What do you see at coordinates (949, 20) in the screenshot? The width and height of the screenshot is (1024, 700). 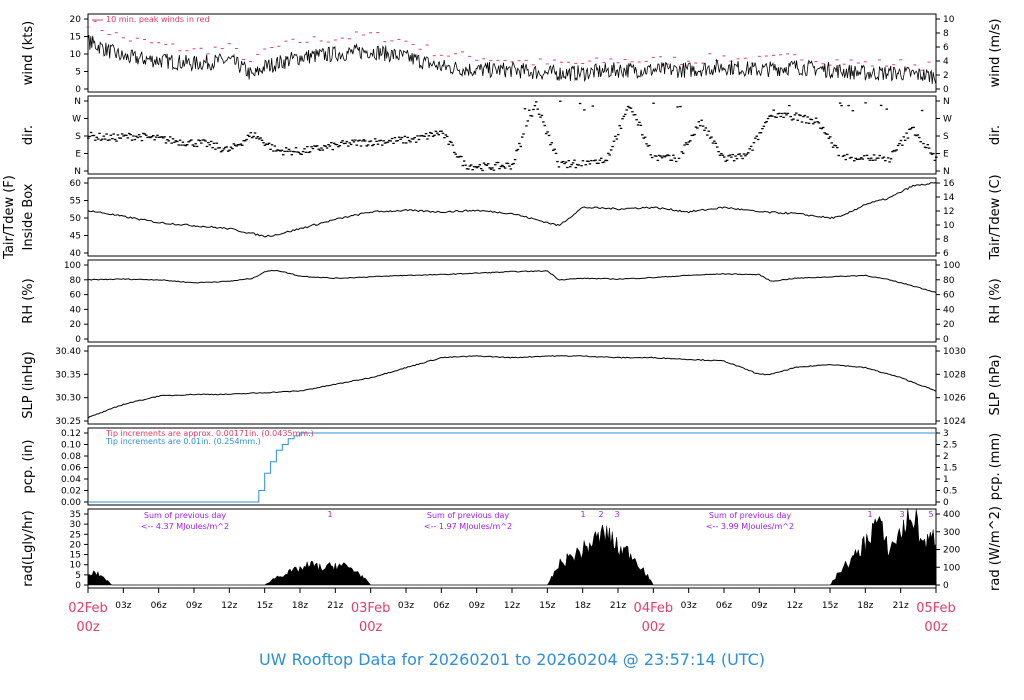 I see `y2-tick-label: 10` at bounding box center [949, 20].